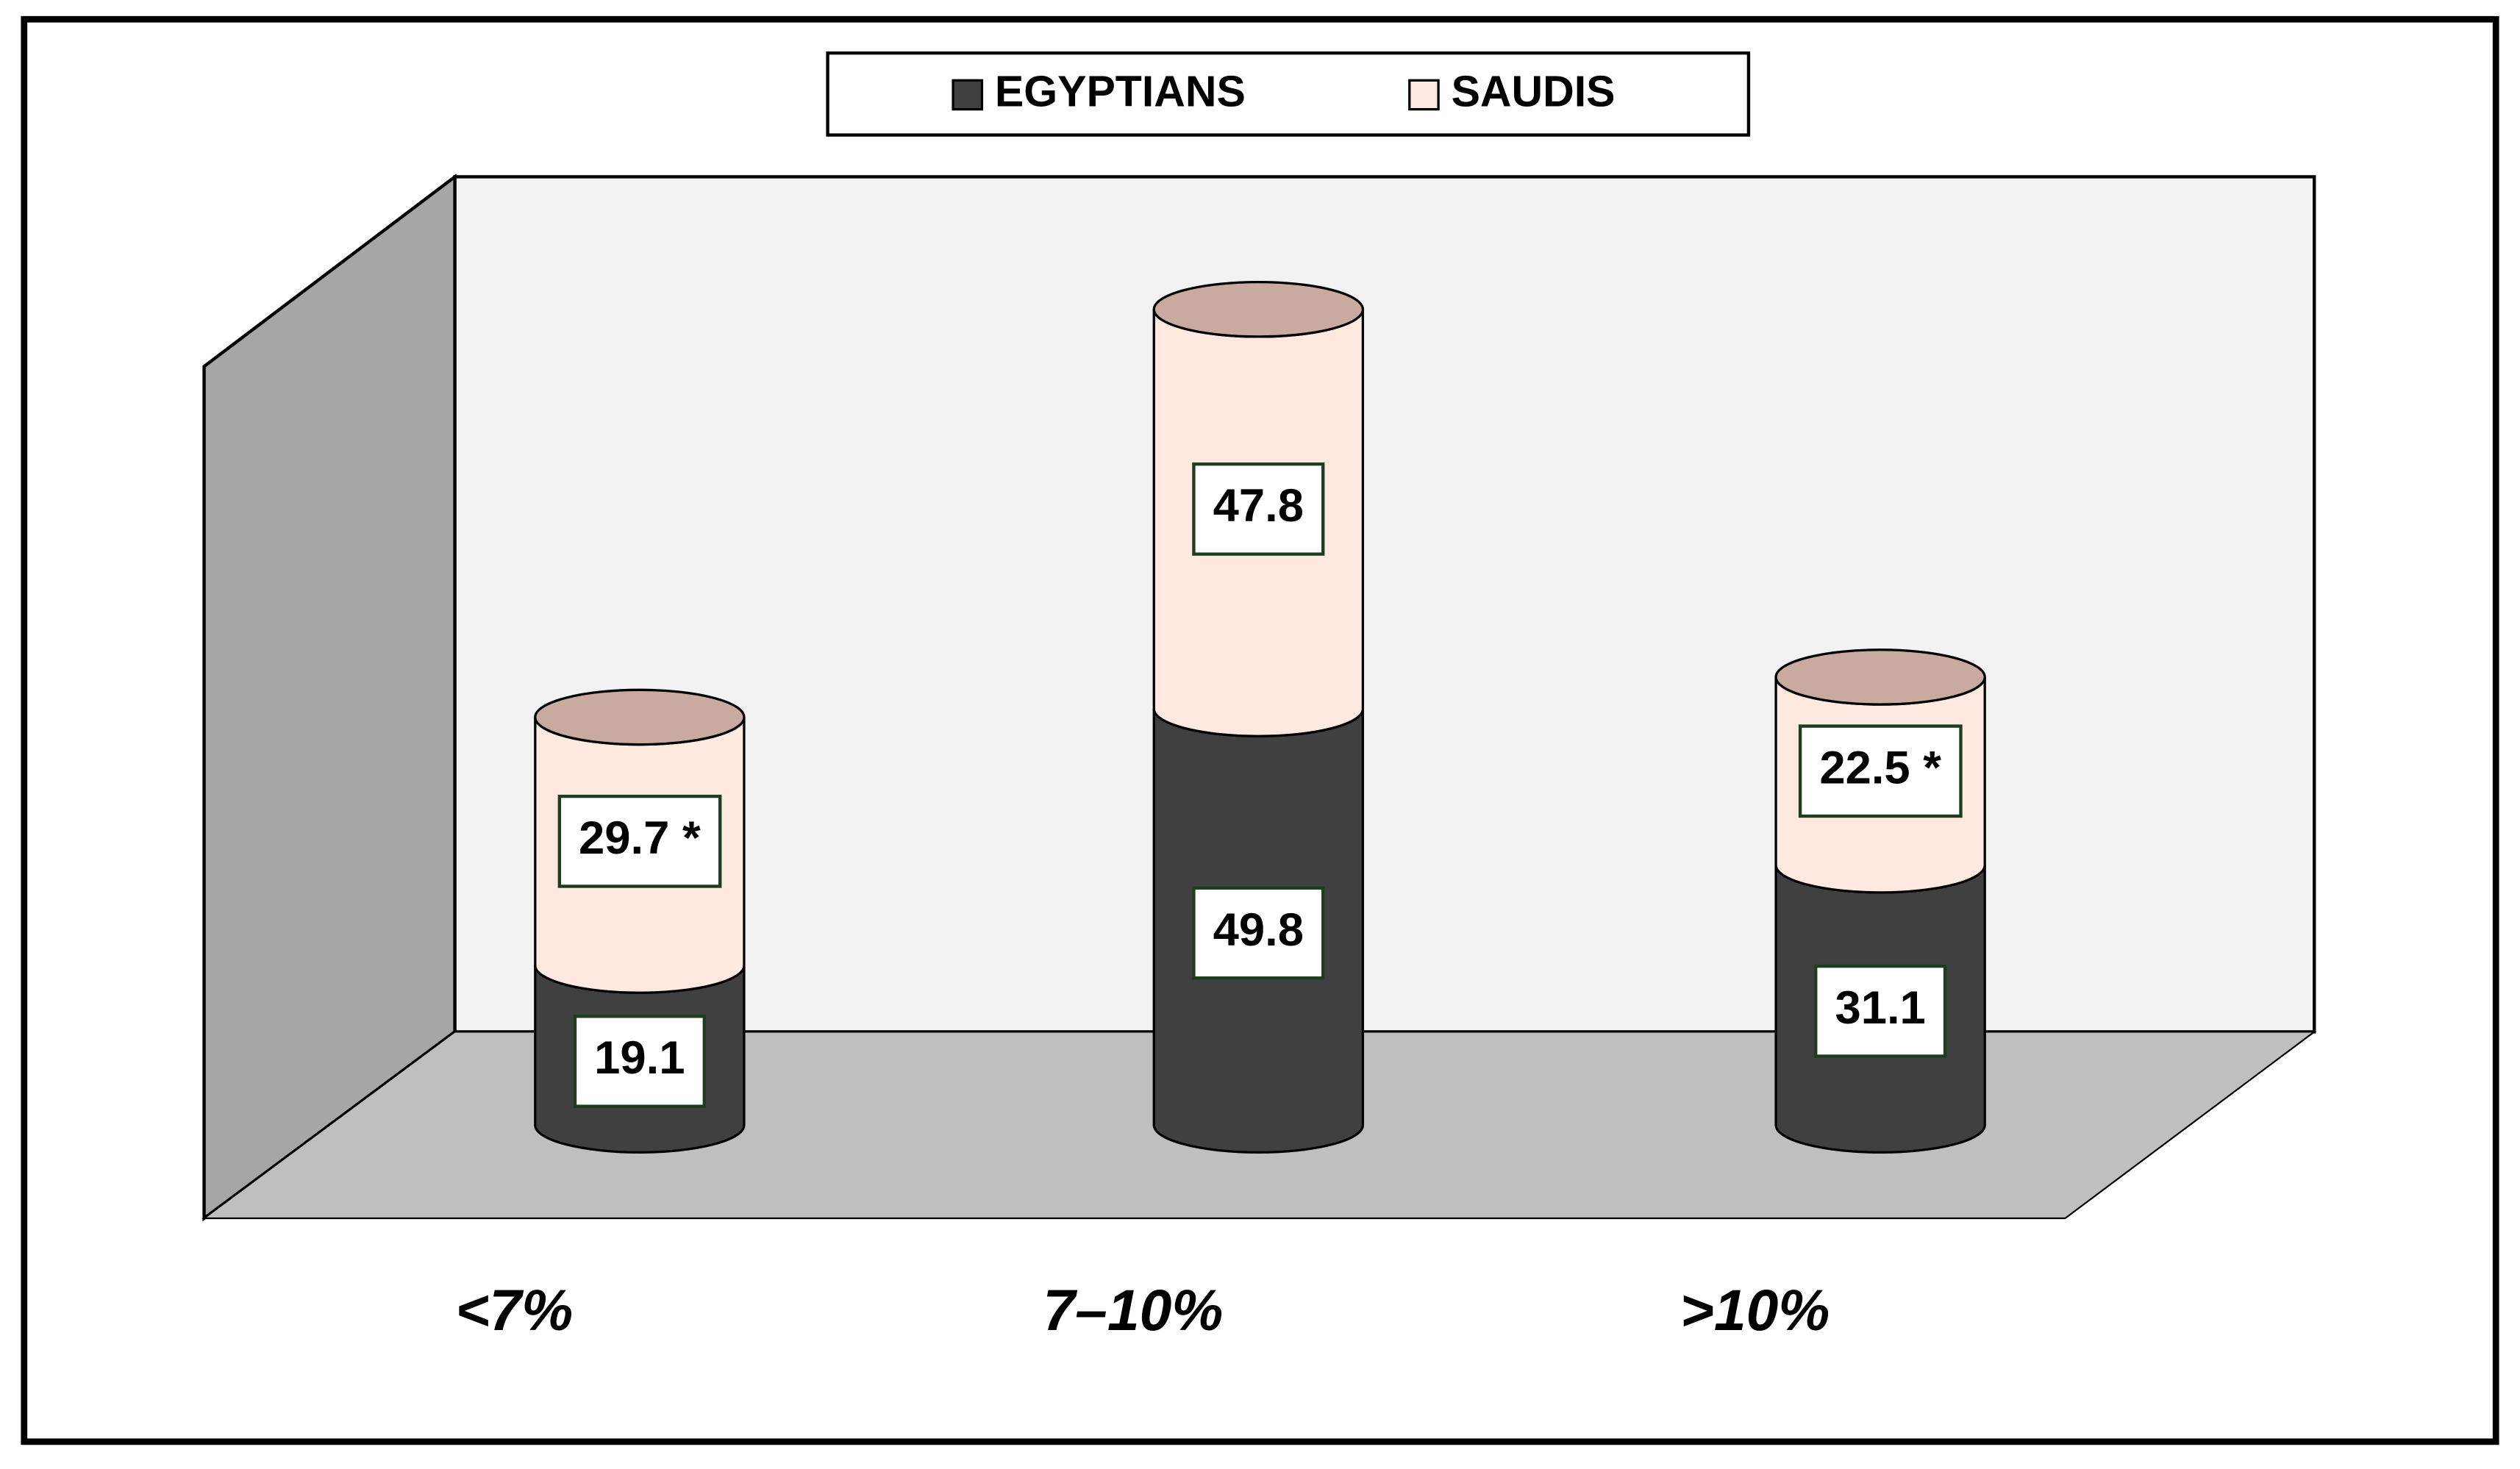 The width and height of the screenshot is (2520, 1469). Describe the element at coordinates (1258, 930) in the screenshot. I see `data-label: 49.8` at that location.